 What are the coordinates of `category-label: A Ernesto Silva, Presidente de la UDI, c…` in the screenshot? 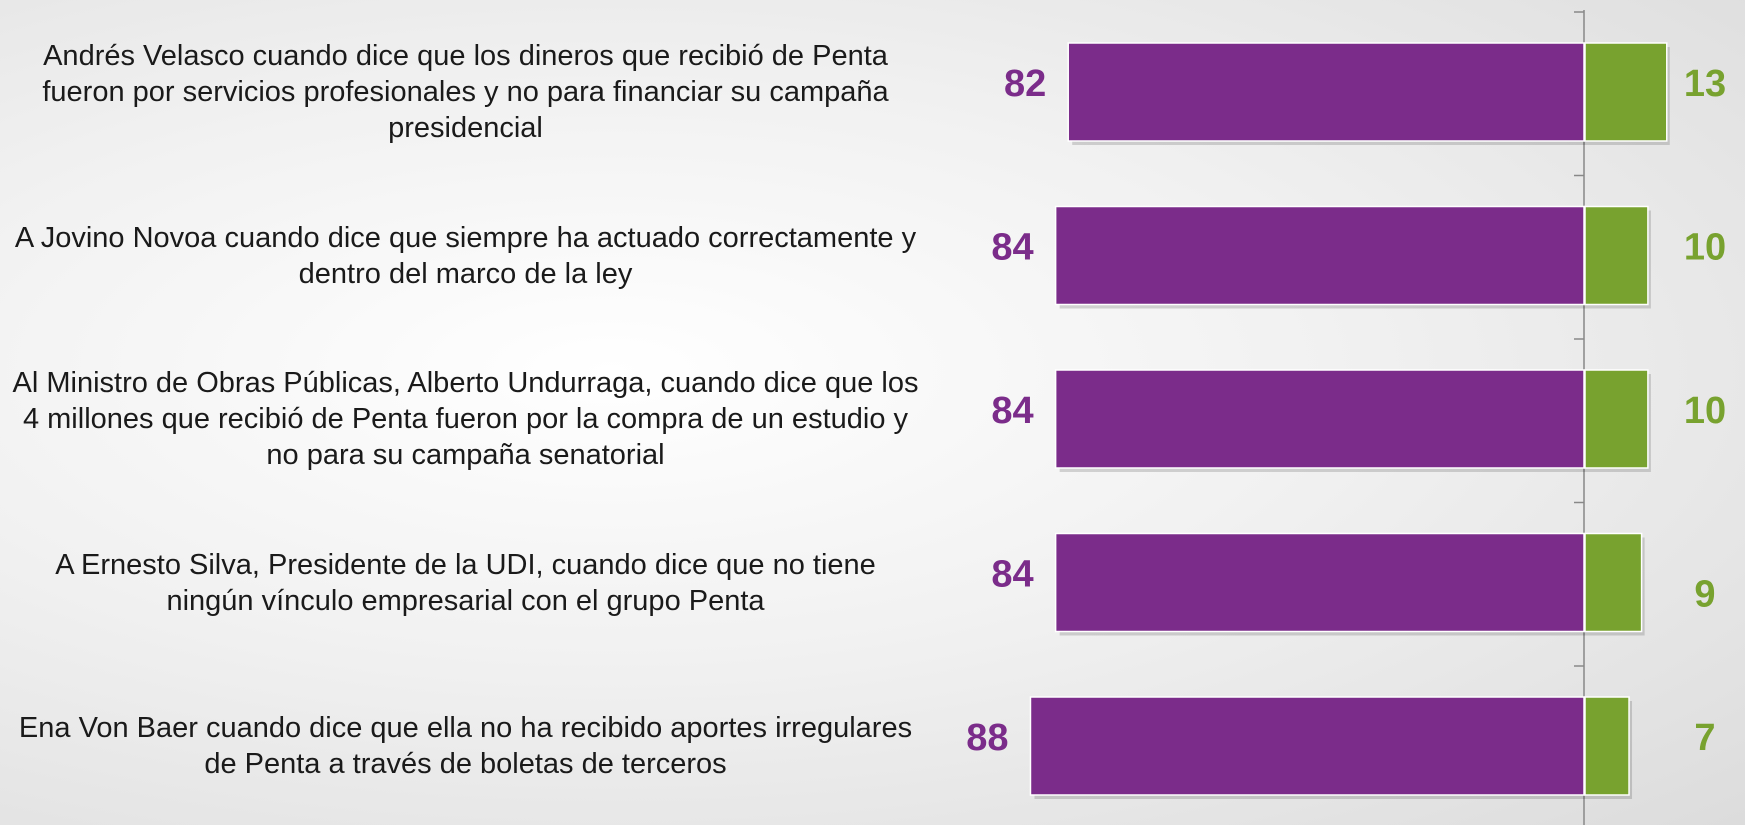 It's located at (465, 582).